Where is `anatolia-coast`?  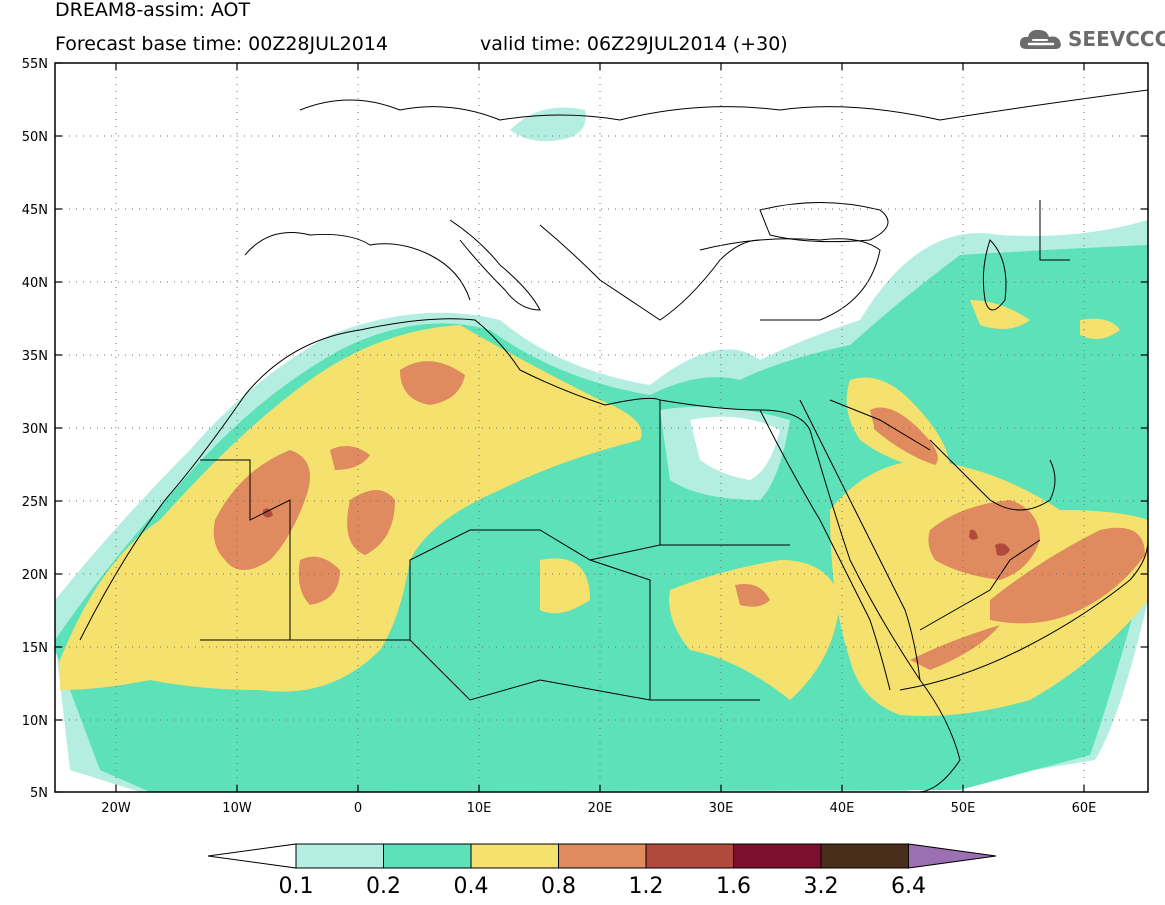
anatolia-coast is located at coordinates (790, 279).